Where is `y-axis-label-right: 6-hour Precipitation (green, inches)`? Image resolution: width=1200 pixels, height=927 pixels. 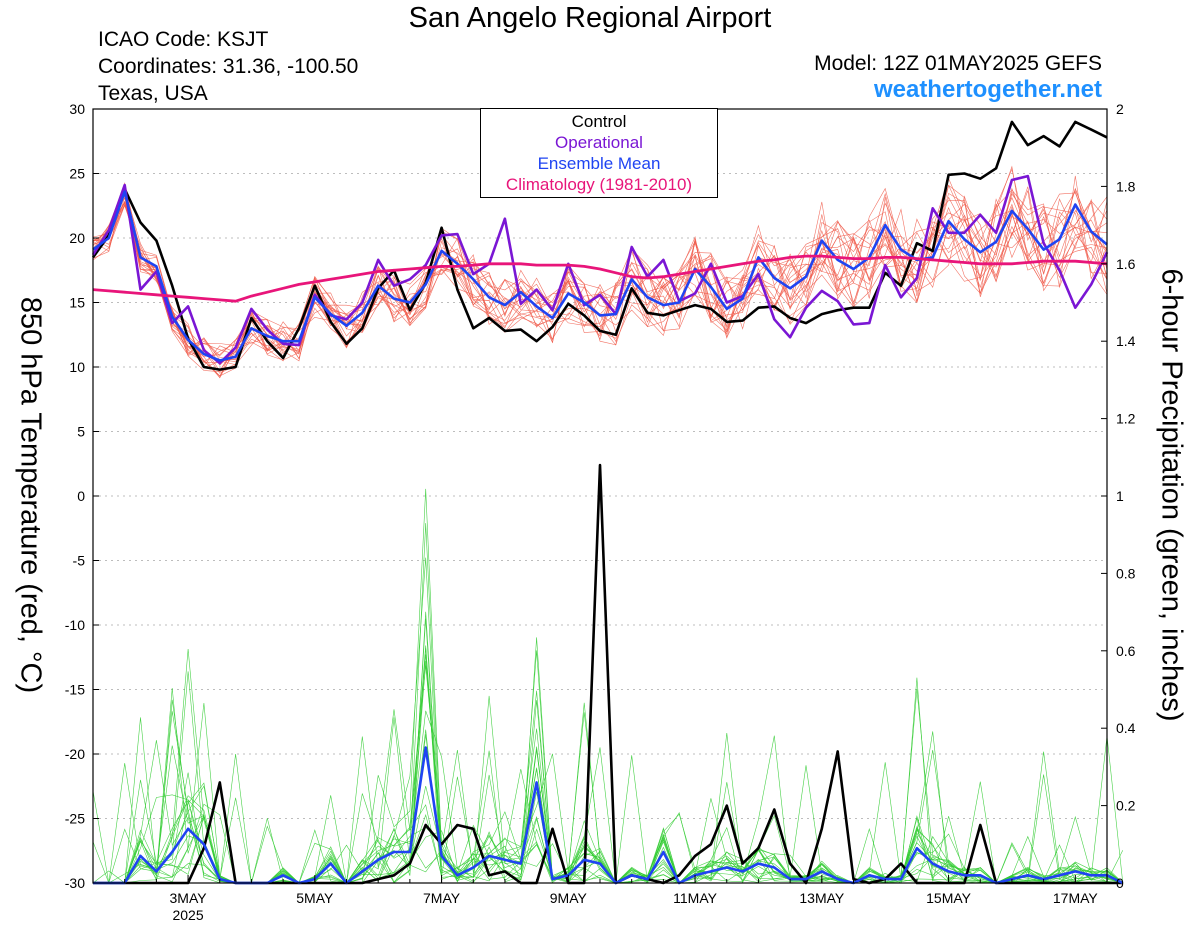
y-axis-label-right: 6-hour Precipitation (green, inches) is located at coordinates (1171, 495).